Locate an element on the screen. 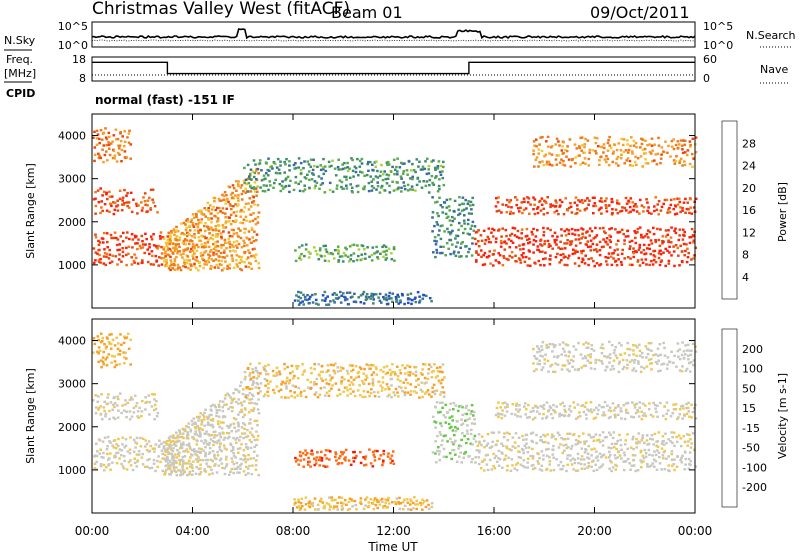 The width and height of the screenshot is (800, 558). colorbar-tick-label: 100 is located at coordinates (752, 369).